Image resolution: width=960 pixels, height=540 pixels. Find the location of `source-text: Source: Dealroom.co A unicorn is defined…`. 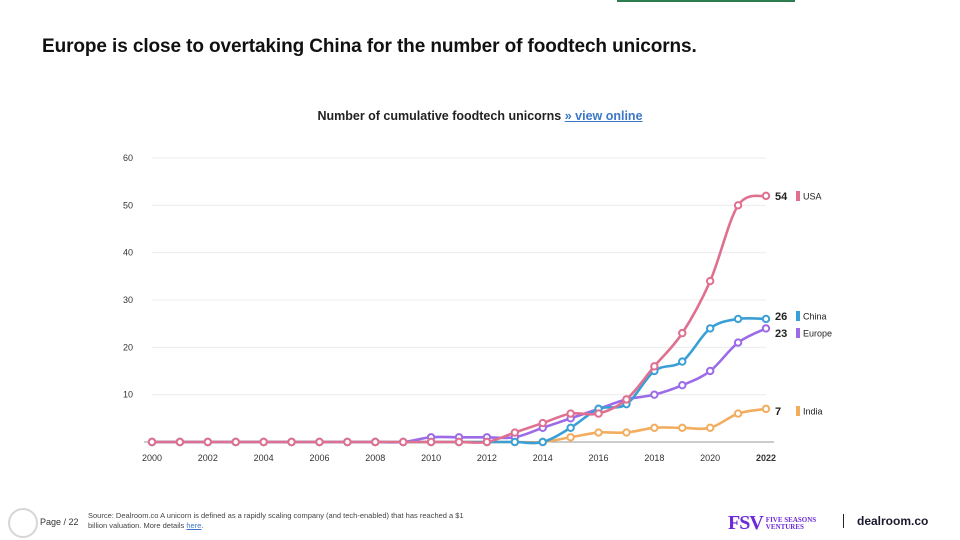

source-text: Source: Dealroom.co A unicorn is defined… is located at coordinates (276, 520).